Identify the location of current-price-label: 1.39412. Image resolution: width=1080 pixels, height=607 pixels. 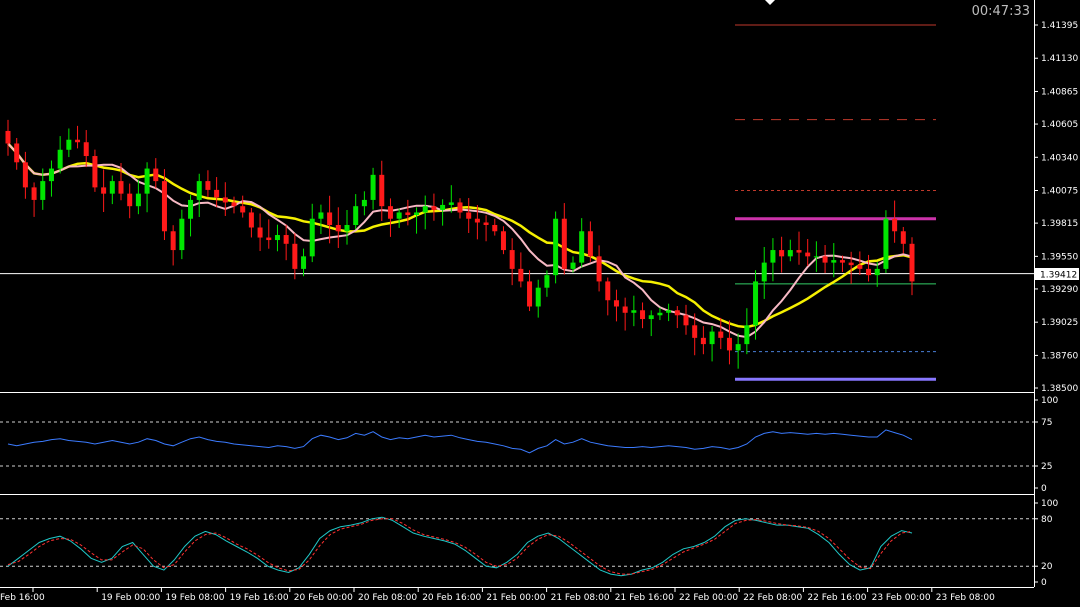
(1058, 276).